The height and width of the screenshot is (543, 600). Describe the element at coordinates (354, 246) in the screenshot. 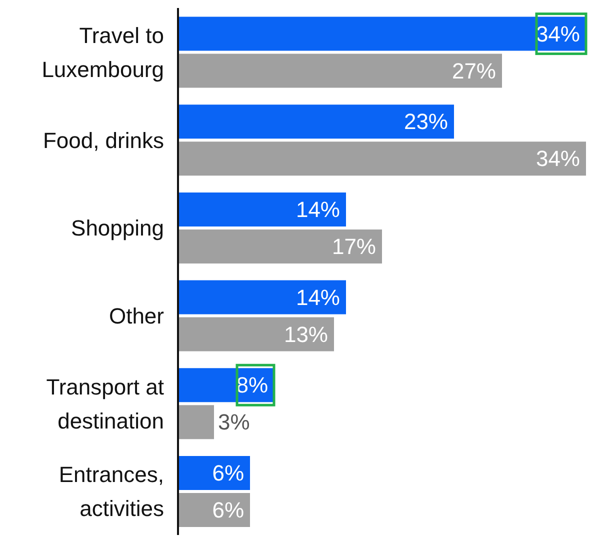

I see `data-label: 17%` at that location.